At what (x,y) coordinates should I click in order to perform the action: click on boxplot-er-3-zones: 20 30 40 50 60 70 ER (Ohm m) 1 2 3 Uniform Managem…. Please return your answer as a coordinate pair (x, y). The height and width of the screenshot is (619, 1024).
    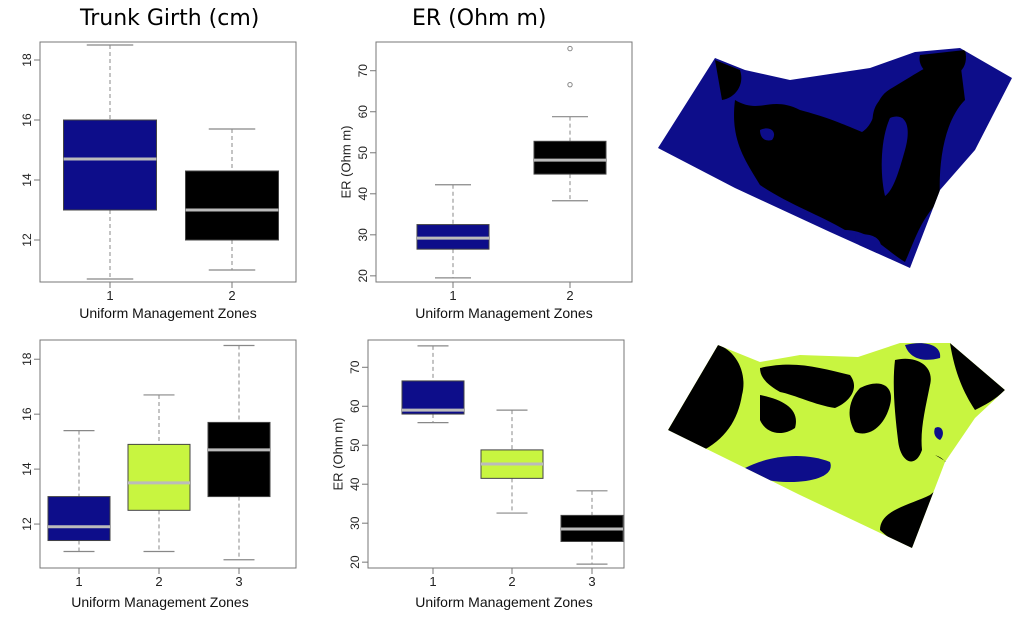
    Looking at the image, I should click on (478, 474).